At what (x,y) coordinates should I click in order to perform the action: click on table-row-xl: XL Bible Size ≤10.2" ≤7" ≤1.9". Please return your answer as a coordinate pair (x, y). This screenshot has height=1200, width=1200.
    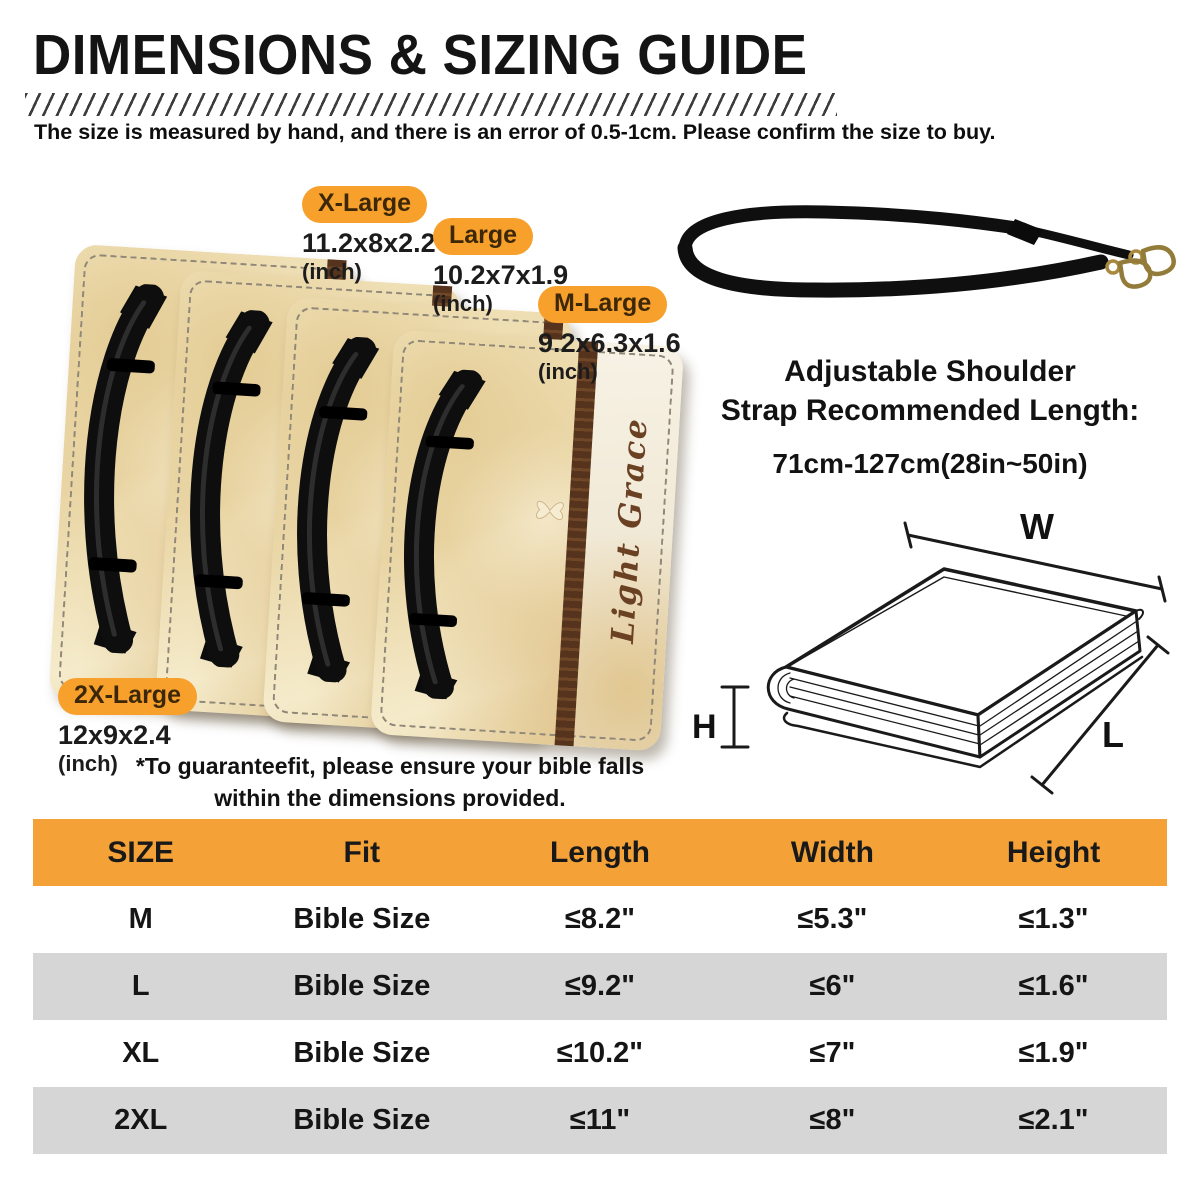
    Looking at the image, I should click on (600, 1053).